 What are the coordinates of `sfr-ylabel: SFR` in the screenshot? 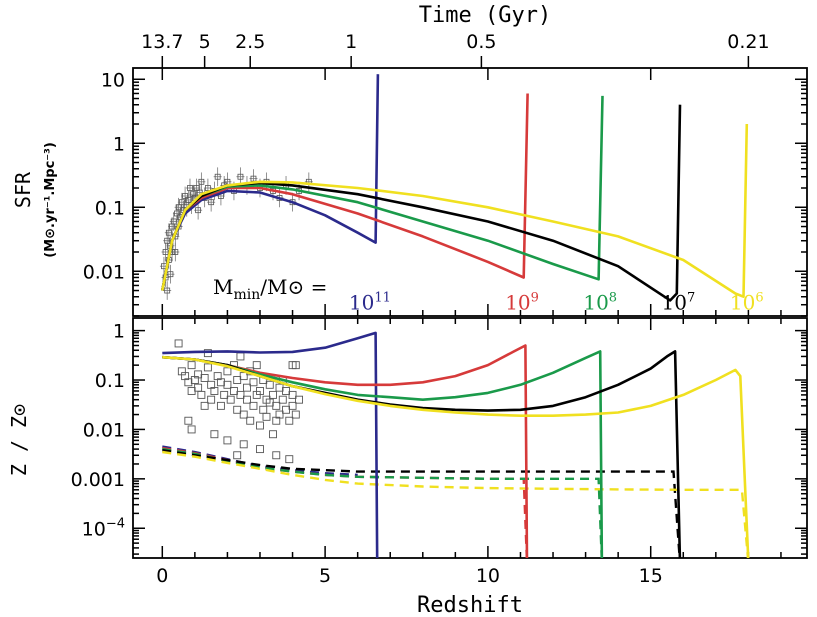 It's located at (23, 189).